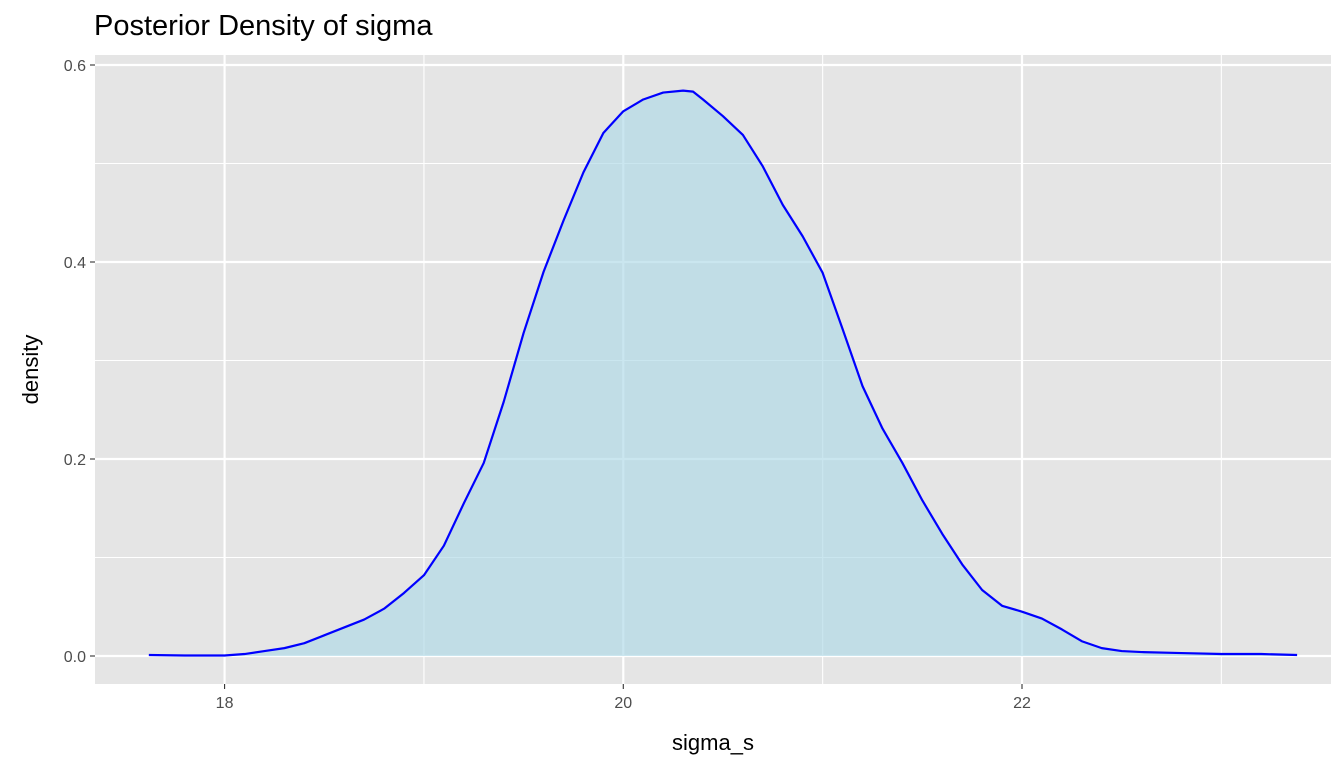 The width and height of the screenshot is (1344, 768). I want to click on x-axis: 18 20 22, so click(623, 698).